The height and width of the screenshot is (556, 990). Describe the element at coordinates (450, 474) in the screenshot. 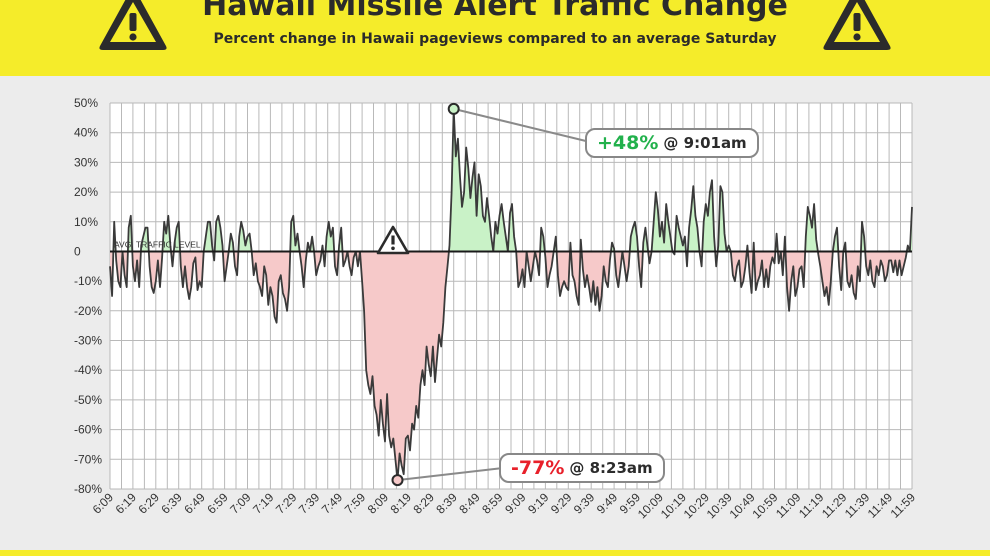

I see `trough-leader-line` at that location.